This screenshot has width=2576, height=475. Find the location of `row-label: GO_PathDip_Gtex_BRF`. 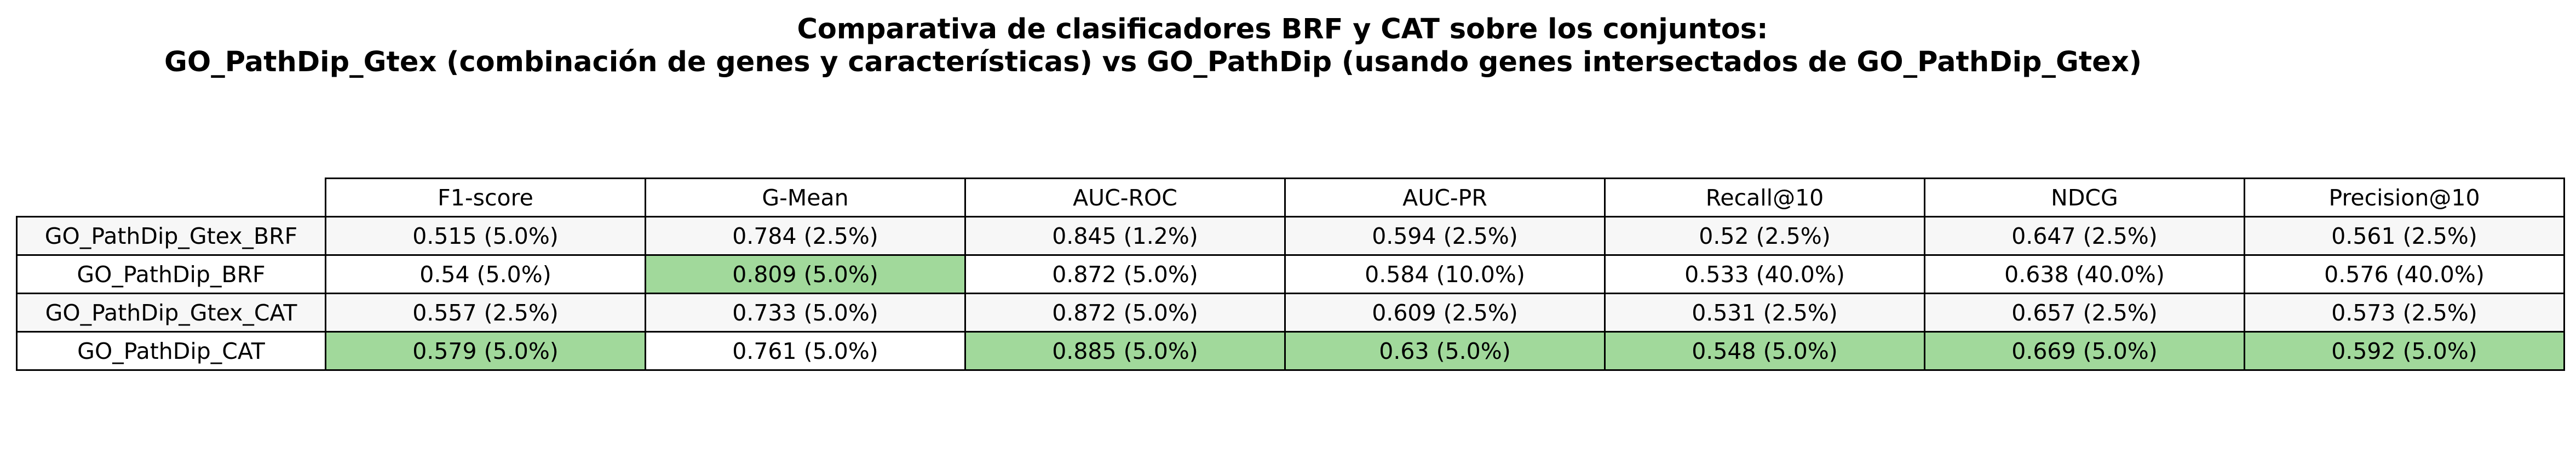

row-label: GO_PathDip_Gtex_BRF is located at coordinates (171, 236).